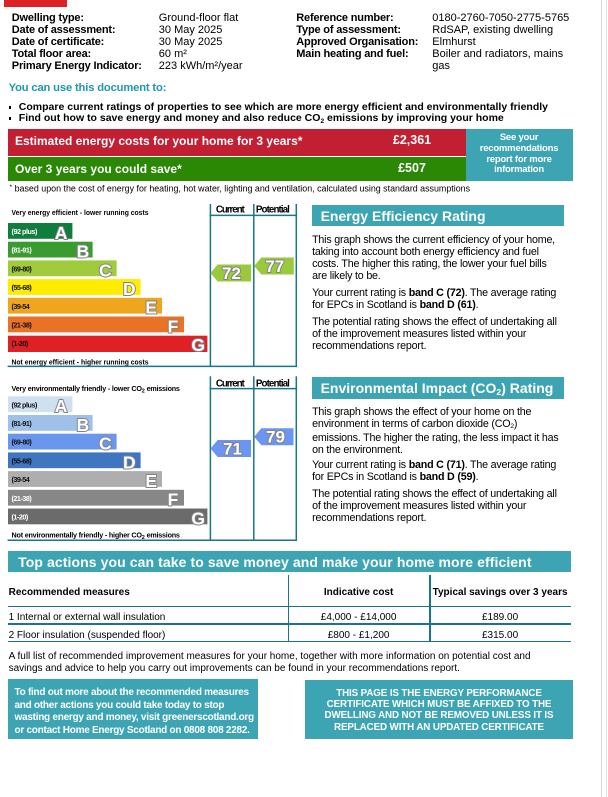 This screenshot has width=608, height=797. What do you see at coordinates (232, 448) in the screenshot?
I see `svg-text: 71` at bounding box center [232, 448].